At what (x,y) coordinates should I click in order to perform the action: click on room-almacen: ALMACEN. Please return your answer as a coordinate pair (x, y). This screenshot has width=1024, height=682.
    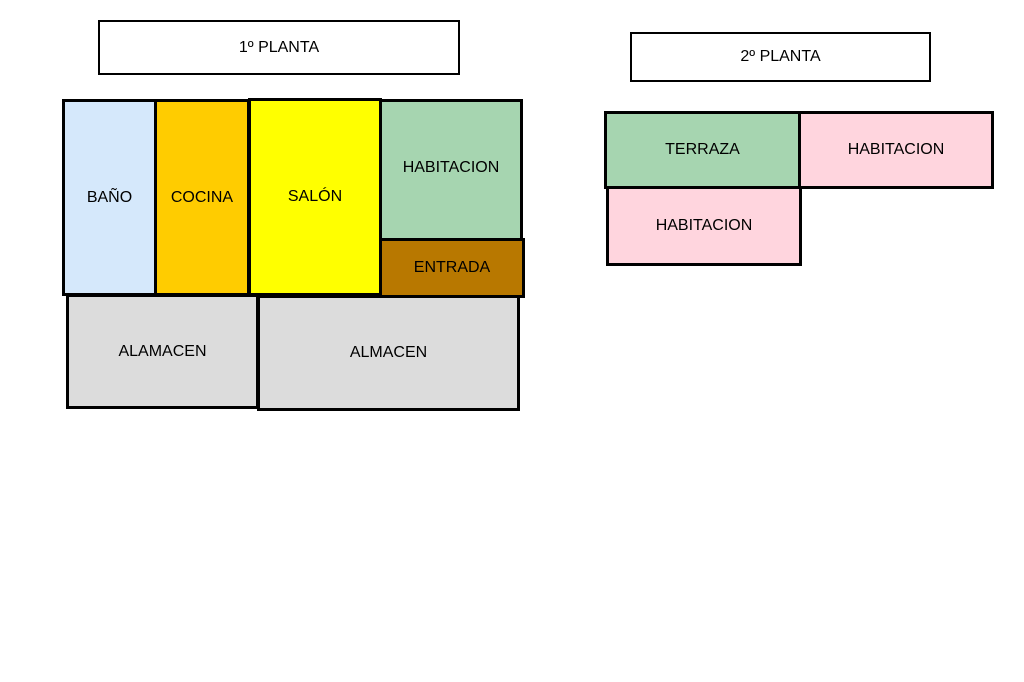
    Looking at the image, I should click on (388, 353).